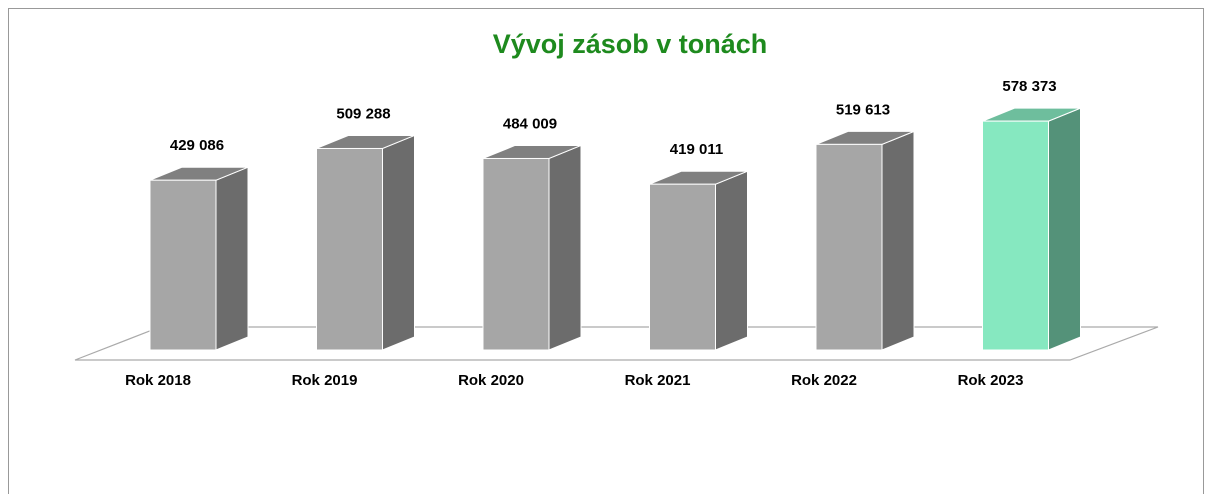 The image size is (1212, 494). What do you see at coordinates (197, 145) in the screenshot?
I see `data-label: 429 086` at bounding box center [197, 145].